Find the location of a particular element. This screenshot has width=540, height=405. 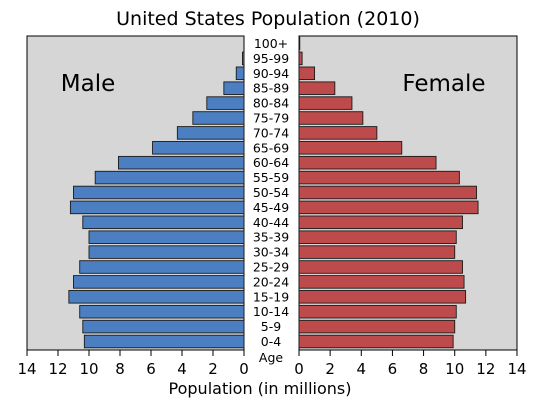

male-tick-label-10: 10 is located at coordinates (88, 369).